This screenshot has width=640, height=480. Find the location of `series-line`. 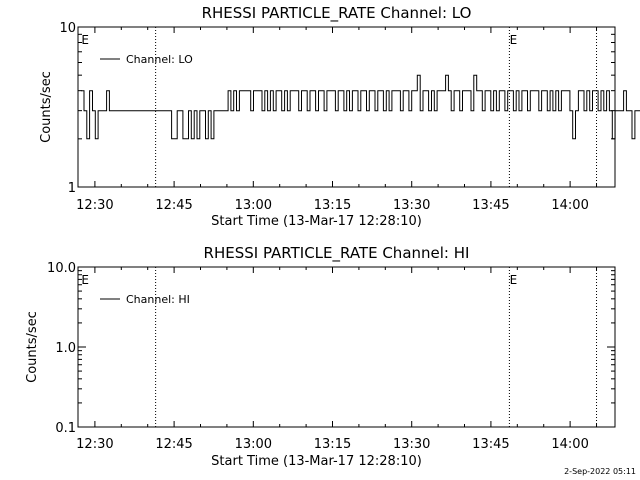

series-line is located at coordinates (360, 107).